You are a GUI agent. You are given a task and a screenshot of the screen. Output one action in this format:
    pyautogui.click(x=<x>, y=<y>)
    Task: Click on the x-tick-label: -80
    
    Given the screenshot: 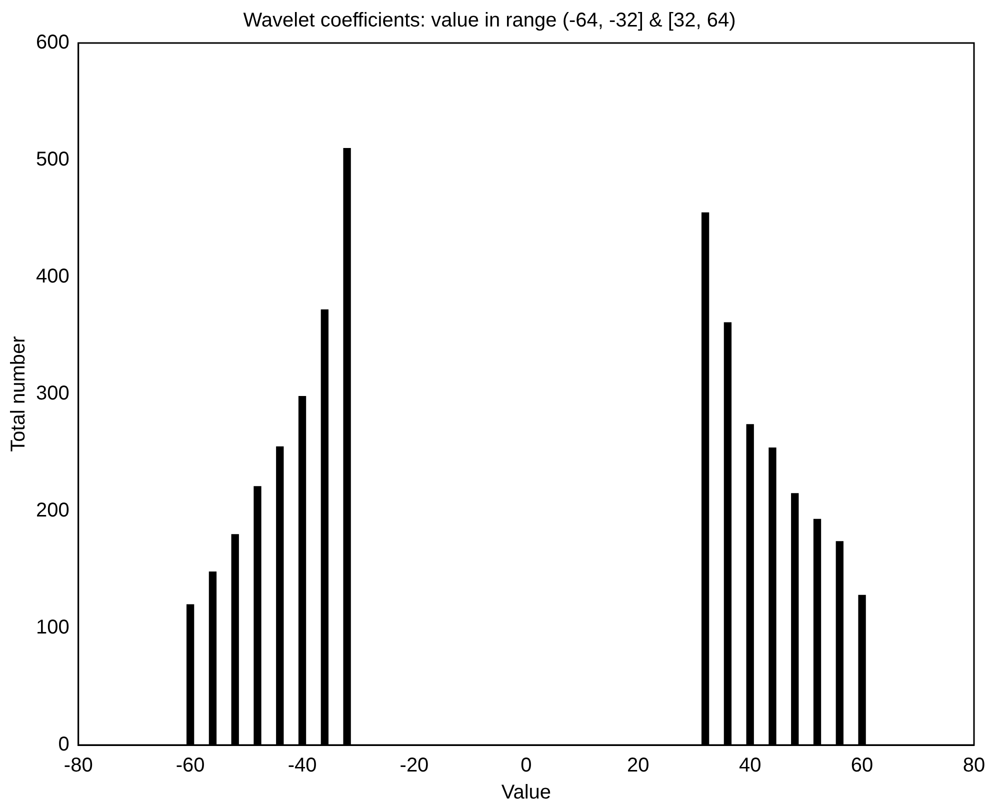 What is the action you would take?
    pyautogui.click(x=78, y=765)
    